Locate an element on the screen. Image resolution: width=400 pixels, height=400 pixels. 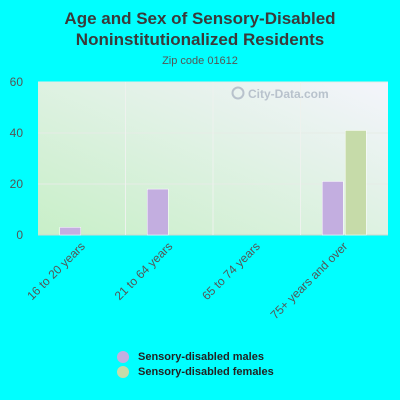
watermark-icon is located at coordinates (238, 93).